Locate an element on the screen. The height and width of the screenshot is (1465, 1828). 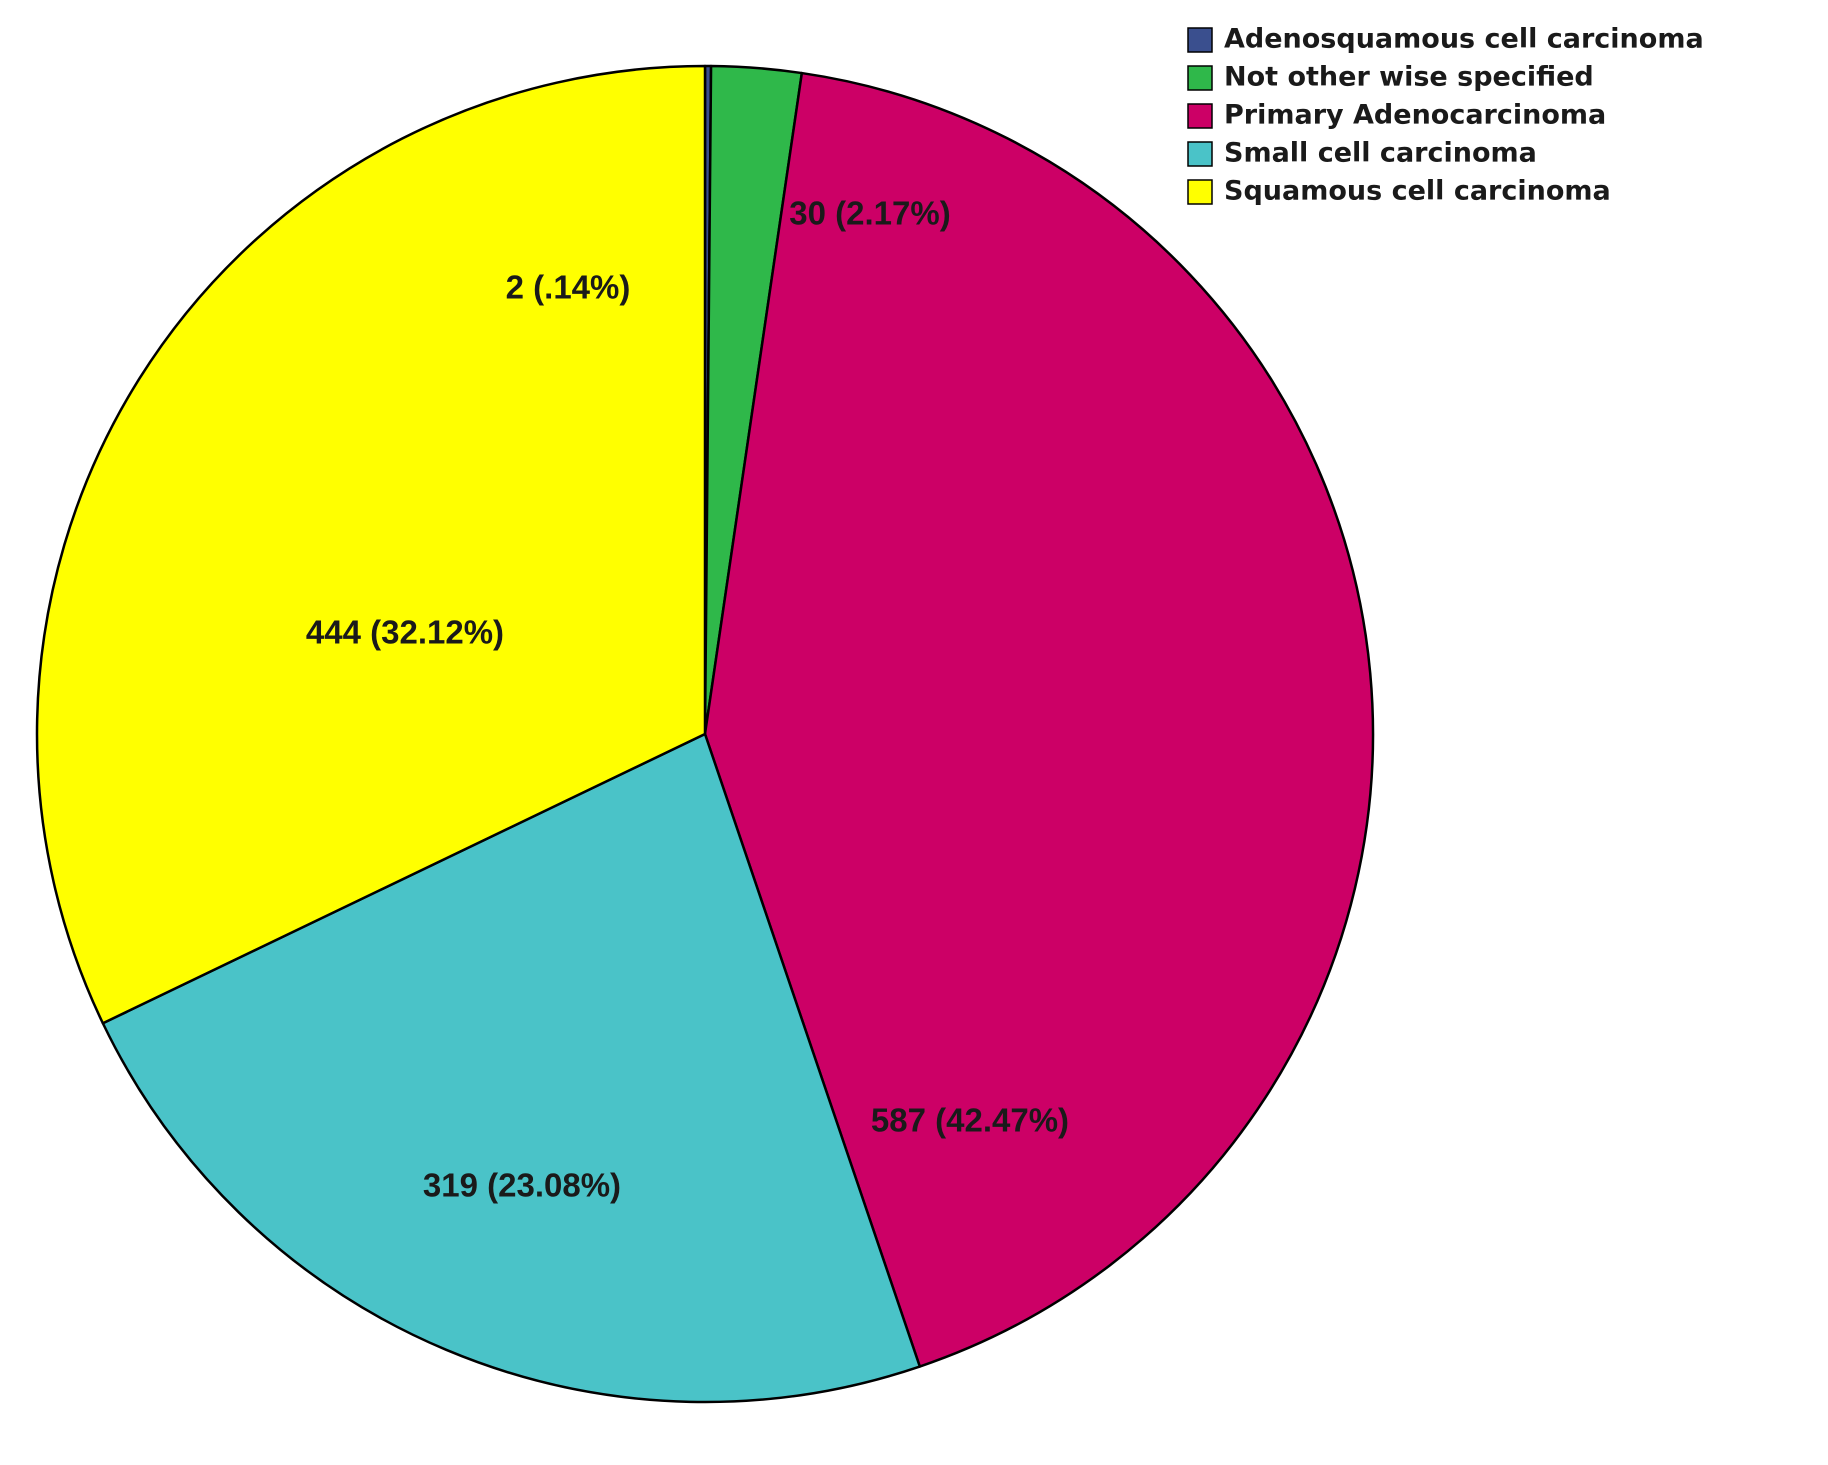
data-label-not-other-wise-specified: 30 (2.17%) is located at coordinates (869, 213).